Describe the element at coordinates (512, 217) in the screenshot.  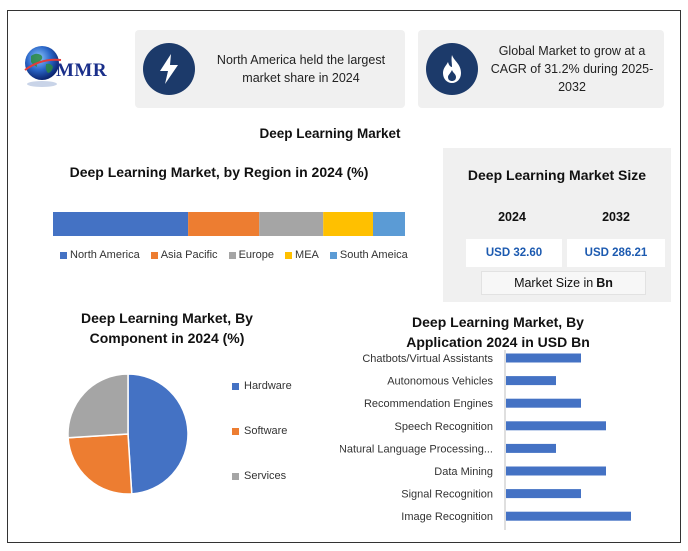
I see `year-2024-label: 2024` at that location.